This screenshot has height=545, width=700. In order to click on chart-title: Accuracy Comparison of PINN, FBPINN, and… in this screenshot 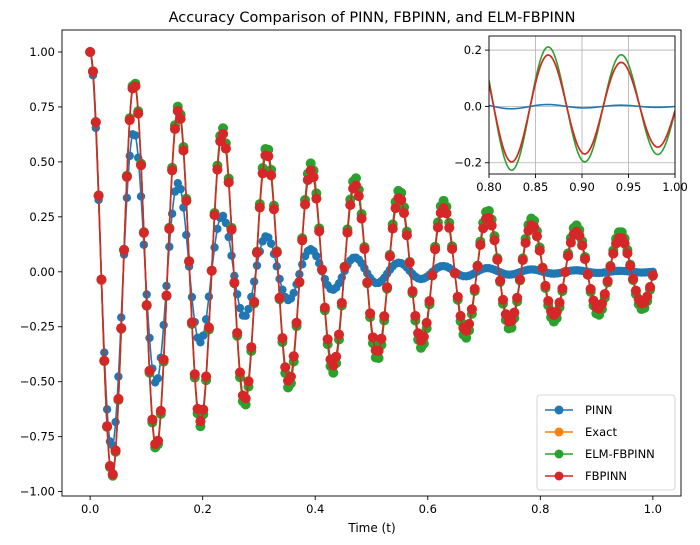, I will do `click(372, 18)`.